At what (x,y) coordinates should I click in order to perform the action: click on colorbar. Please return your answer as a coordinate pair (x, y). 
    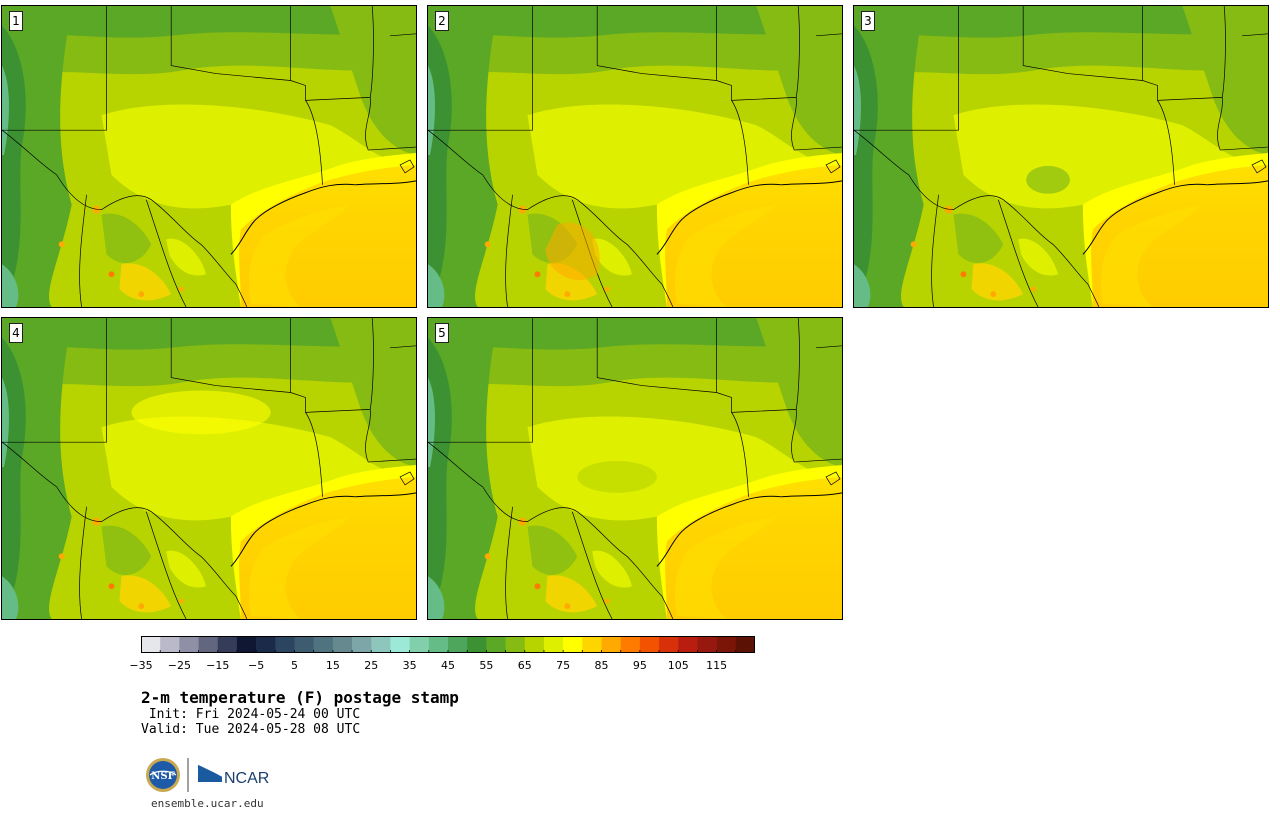
    Looking at the image, I should click on (448, 644).